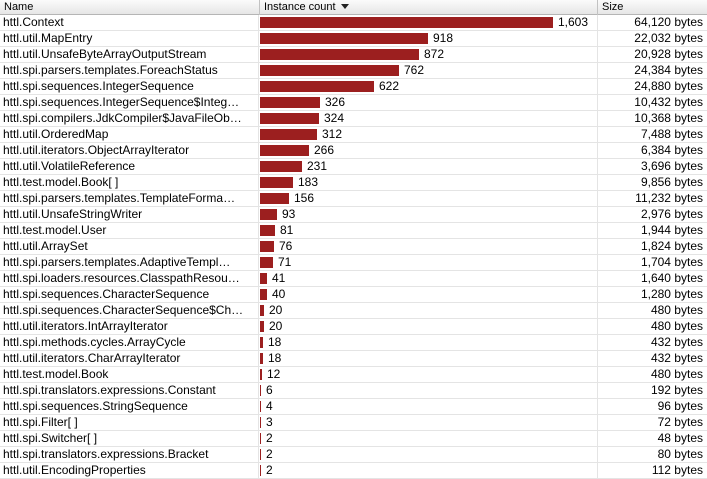 This screenshot has width=707, height=479. I want to click on instance-count-cell: 326, so click(428, 102).